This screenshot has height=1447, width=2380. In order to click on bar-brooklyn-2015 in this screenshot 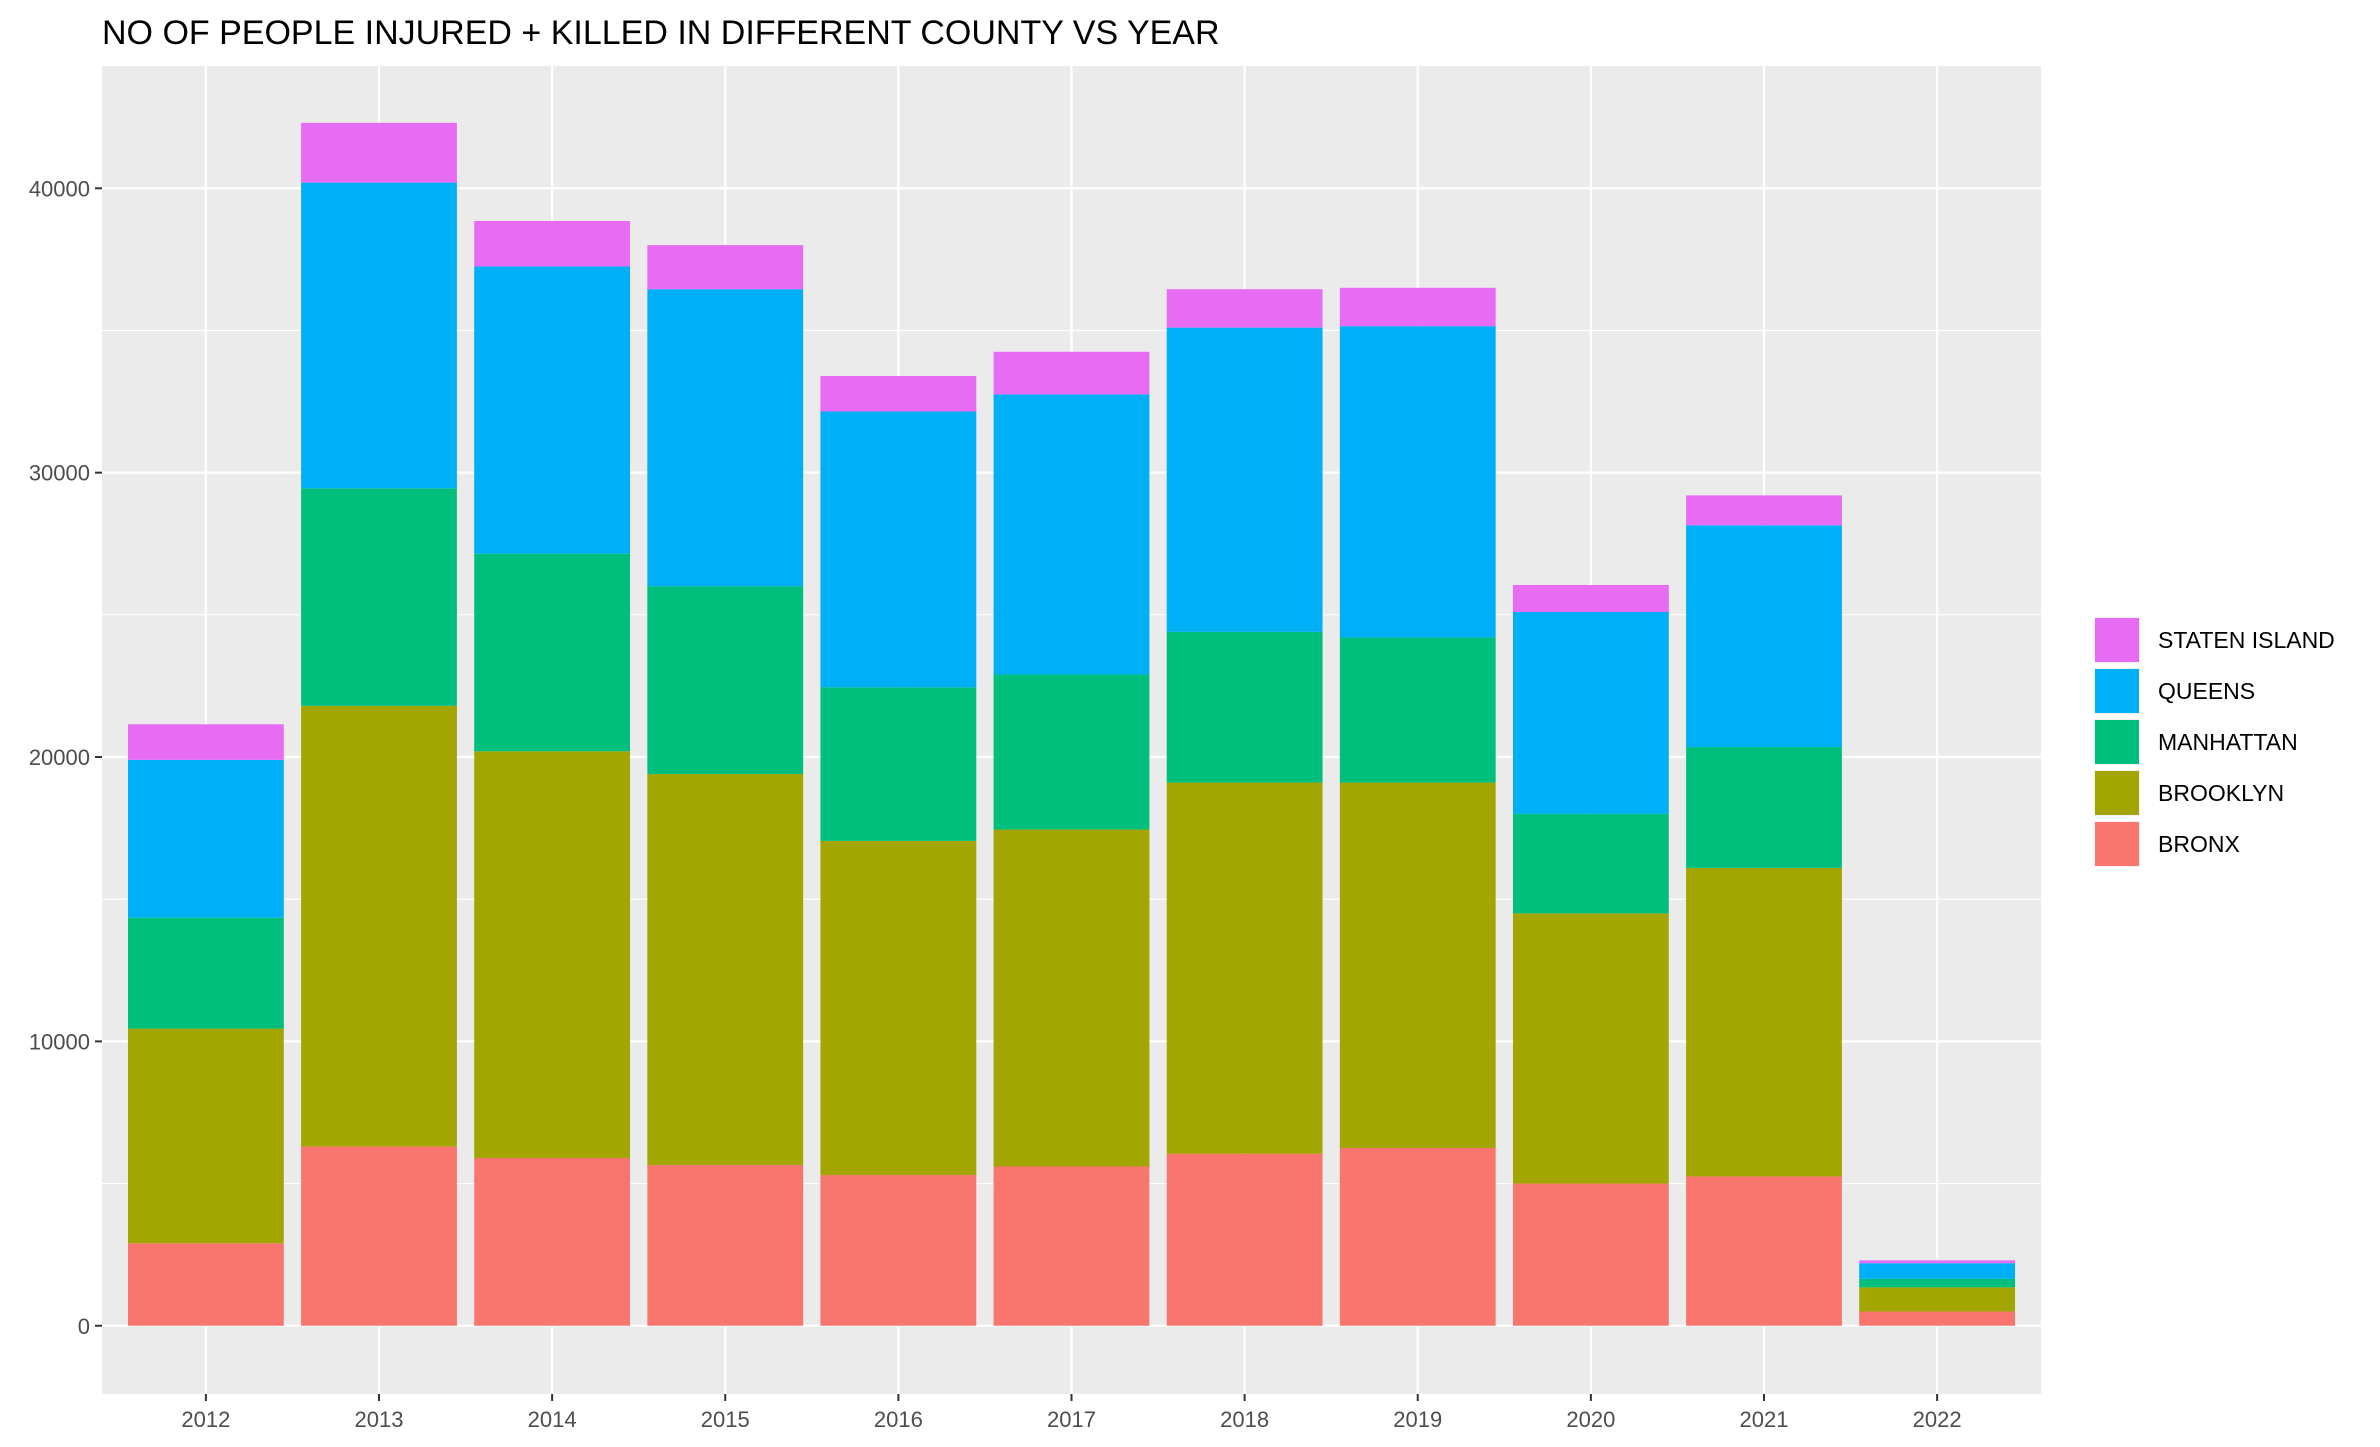, I will do `click(725, 970)`.